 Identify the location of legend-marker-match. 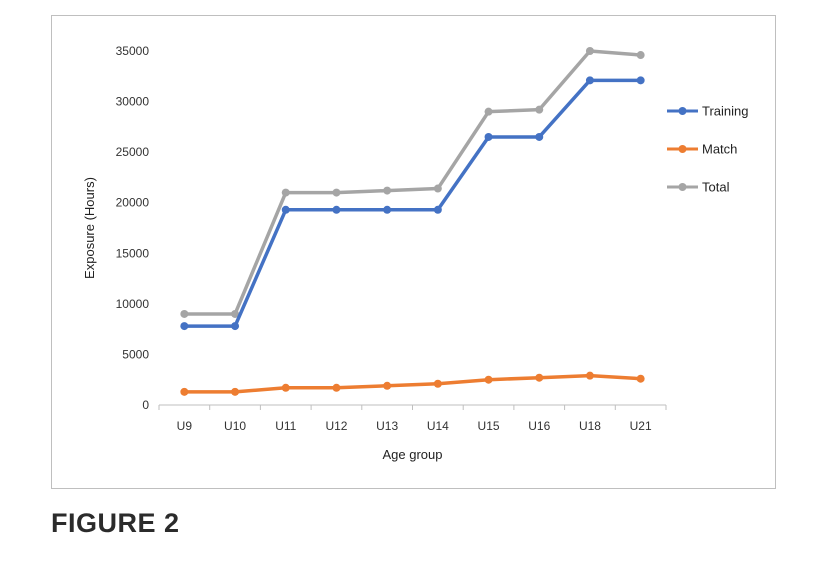
(682, 149).